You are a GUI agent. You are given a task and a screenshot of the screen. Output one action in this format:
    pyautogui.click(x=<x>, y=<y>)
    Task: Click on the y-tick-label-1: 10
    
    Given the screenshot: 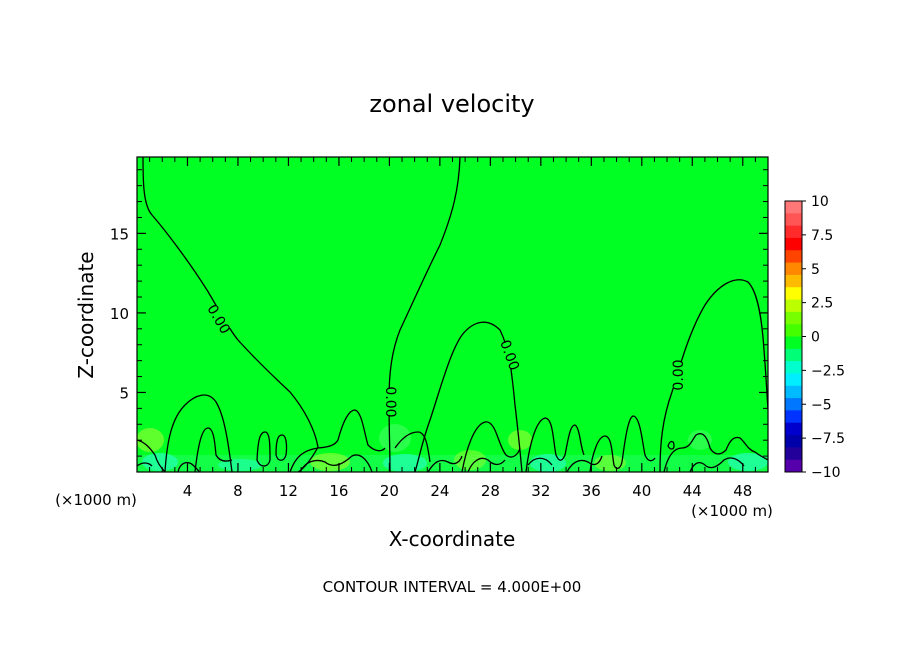 What is the action you would take?
    pyautogui.click(x=119, y=314)
    